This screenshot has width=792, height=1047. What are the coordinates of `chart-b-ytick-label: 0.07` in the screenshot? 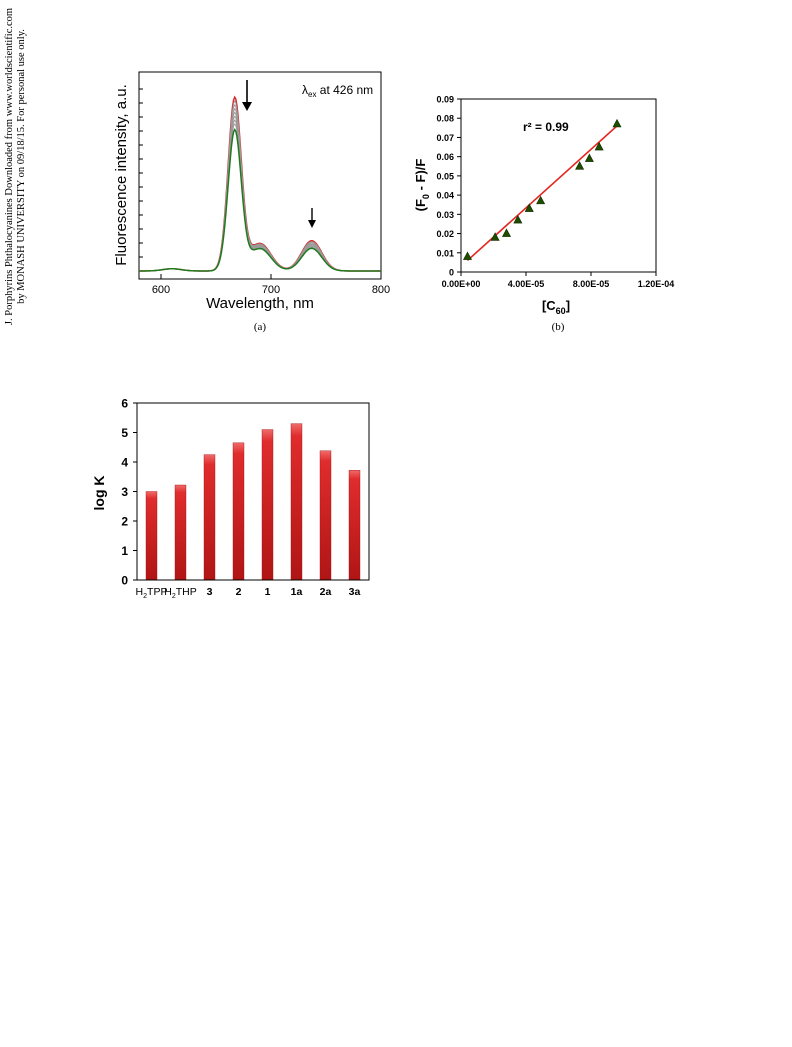 It's located at (445, 138).